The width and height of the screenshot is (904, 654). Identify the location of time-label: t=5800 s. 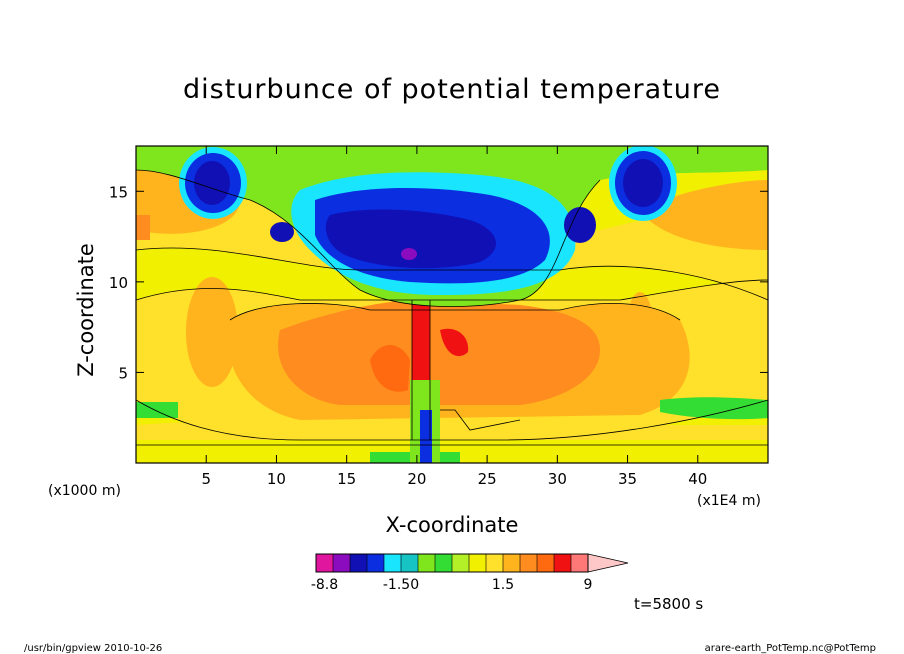
(669, 604).